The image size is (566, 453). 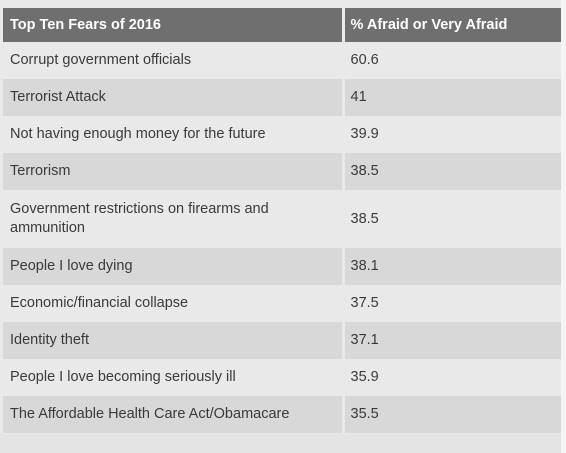 What do you see at coordinates (173, 303) in the screenshot?
I see `fear-cell: Economic/financial collapse` at bounding box center [173, 303].